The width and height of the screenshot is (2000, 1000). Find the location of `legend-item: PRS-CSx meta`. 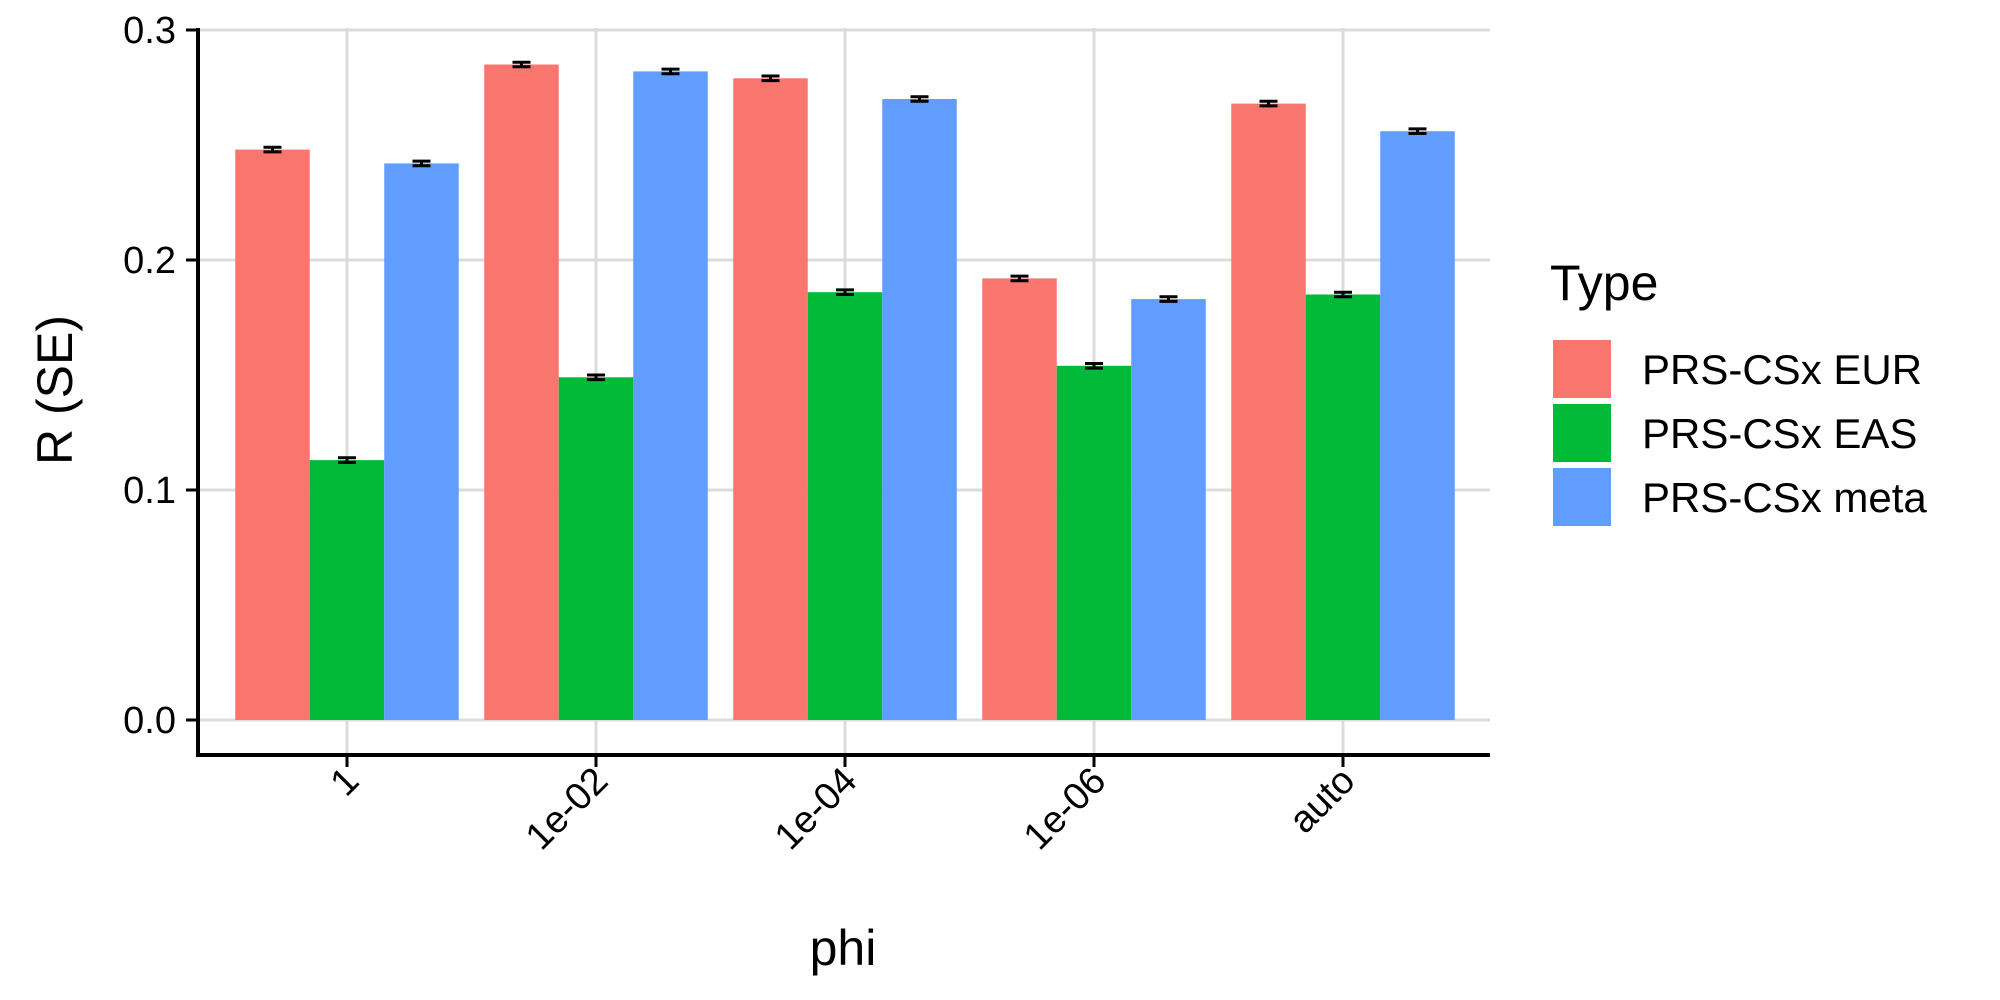

legend-item: PRS-CSx meta is located at coordinates (1740, 497).